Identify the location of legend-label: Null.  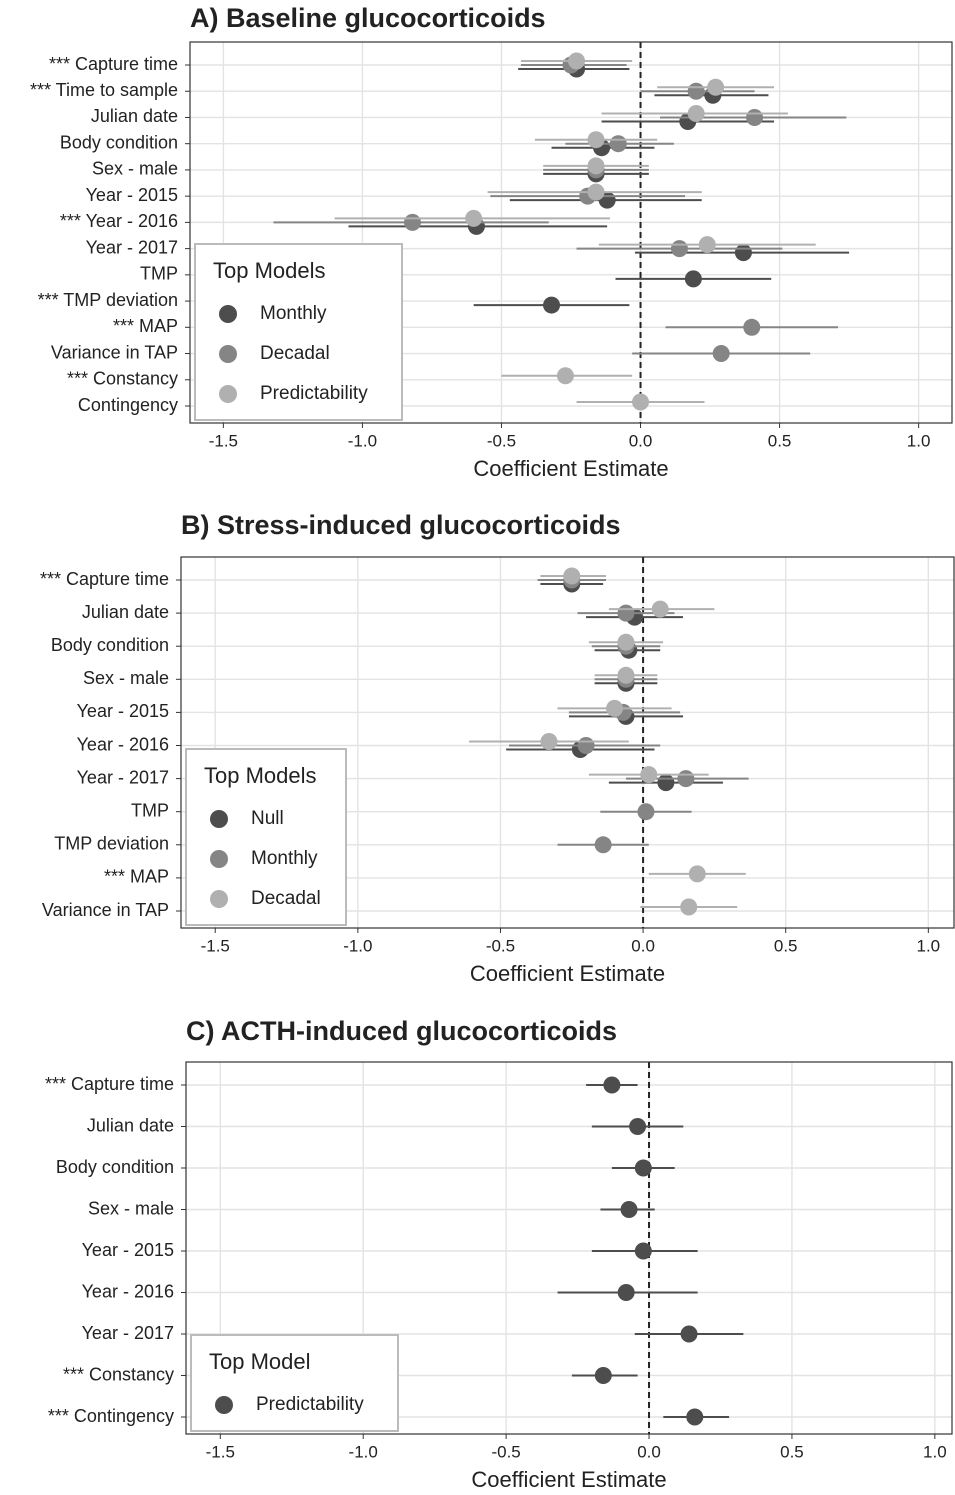
(267, 818).